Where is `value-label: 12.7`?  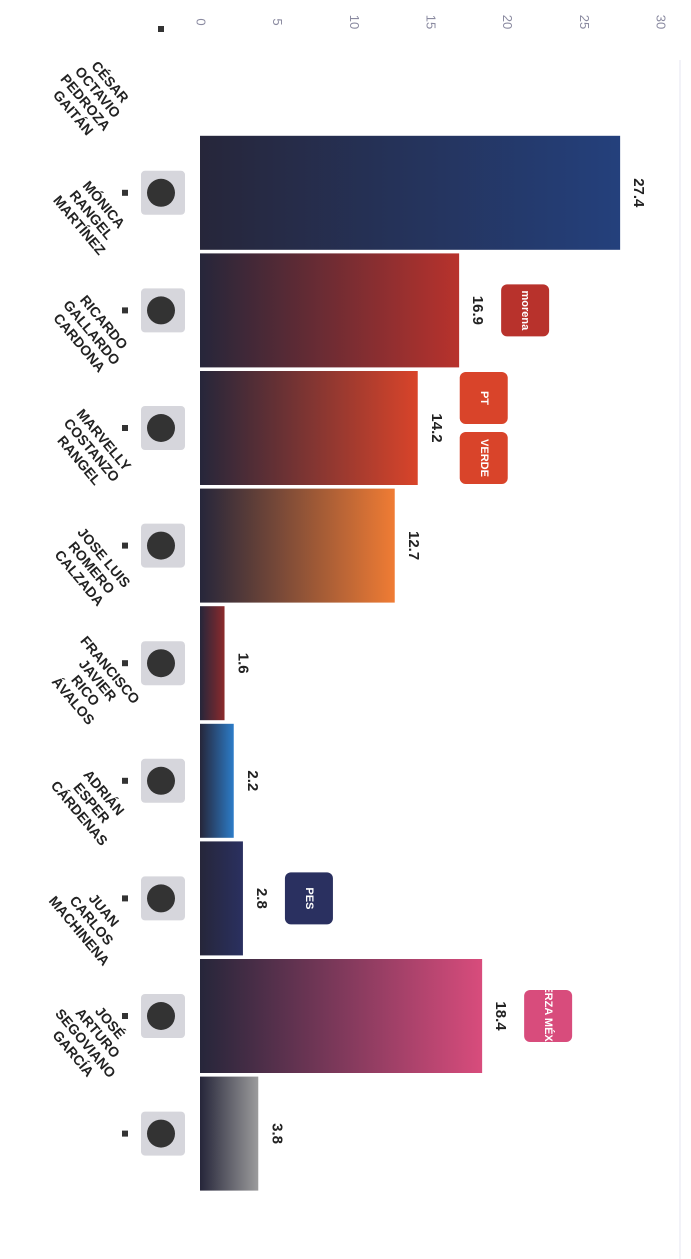 value-label: 12.7 is located at coordinates (413, 545).